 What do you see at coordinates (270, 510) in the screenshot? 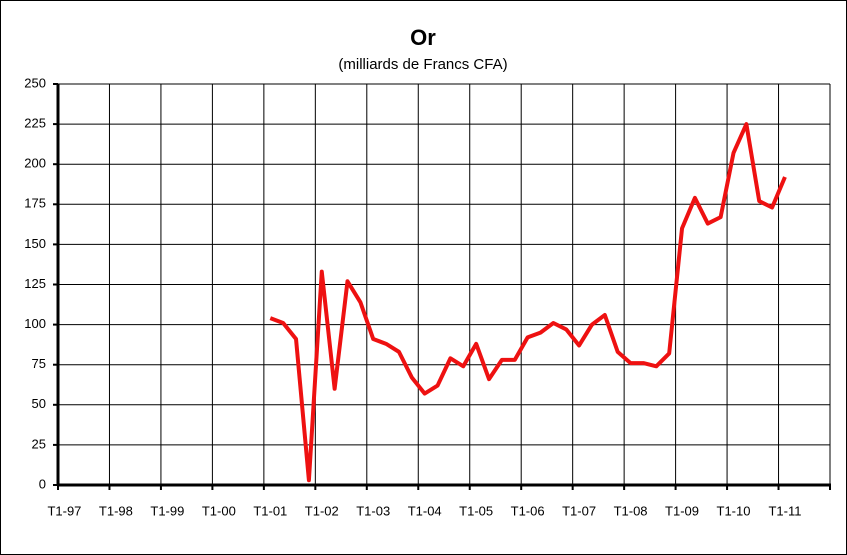
I see `x-tick-label: T1-01` at bounding box center [270, 510].